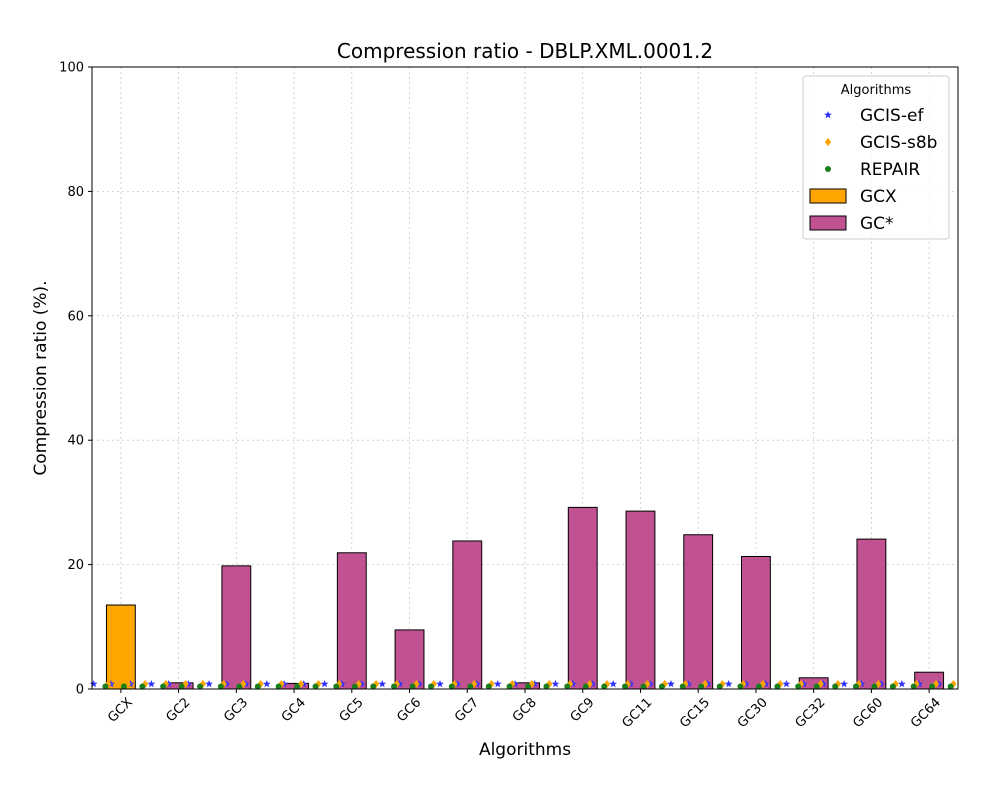 This screenshot has width=1000, height=800. Describe the element at coordinates (236, 627) in the screenshot. I see `bar-gc-gc3` at that location.